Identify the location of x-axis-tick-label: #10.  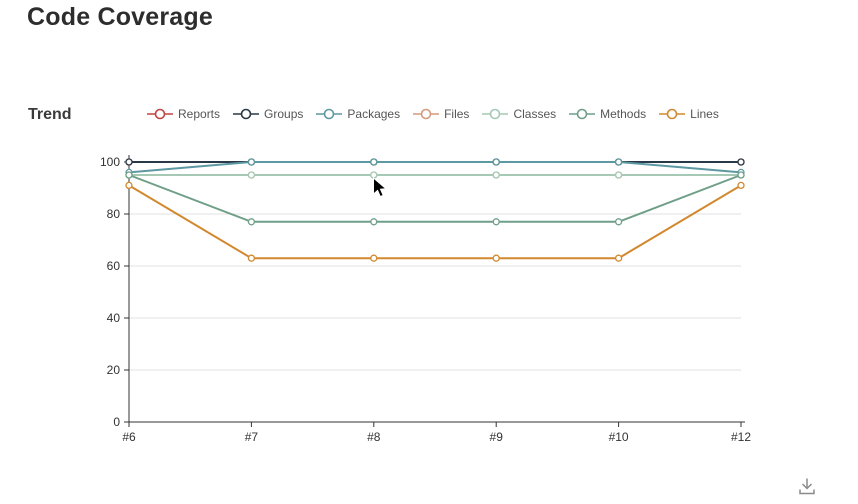
(619, 437).